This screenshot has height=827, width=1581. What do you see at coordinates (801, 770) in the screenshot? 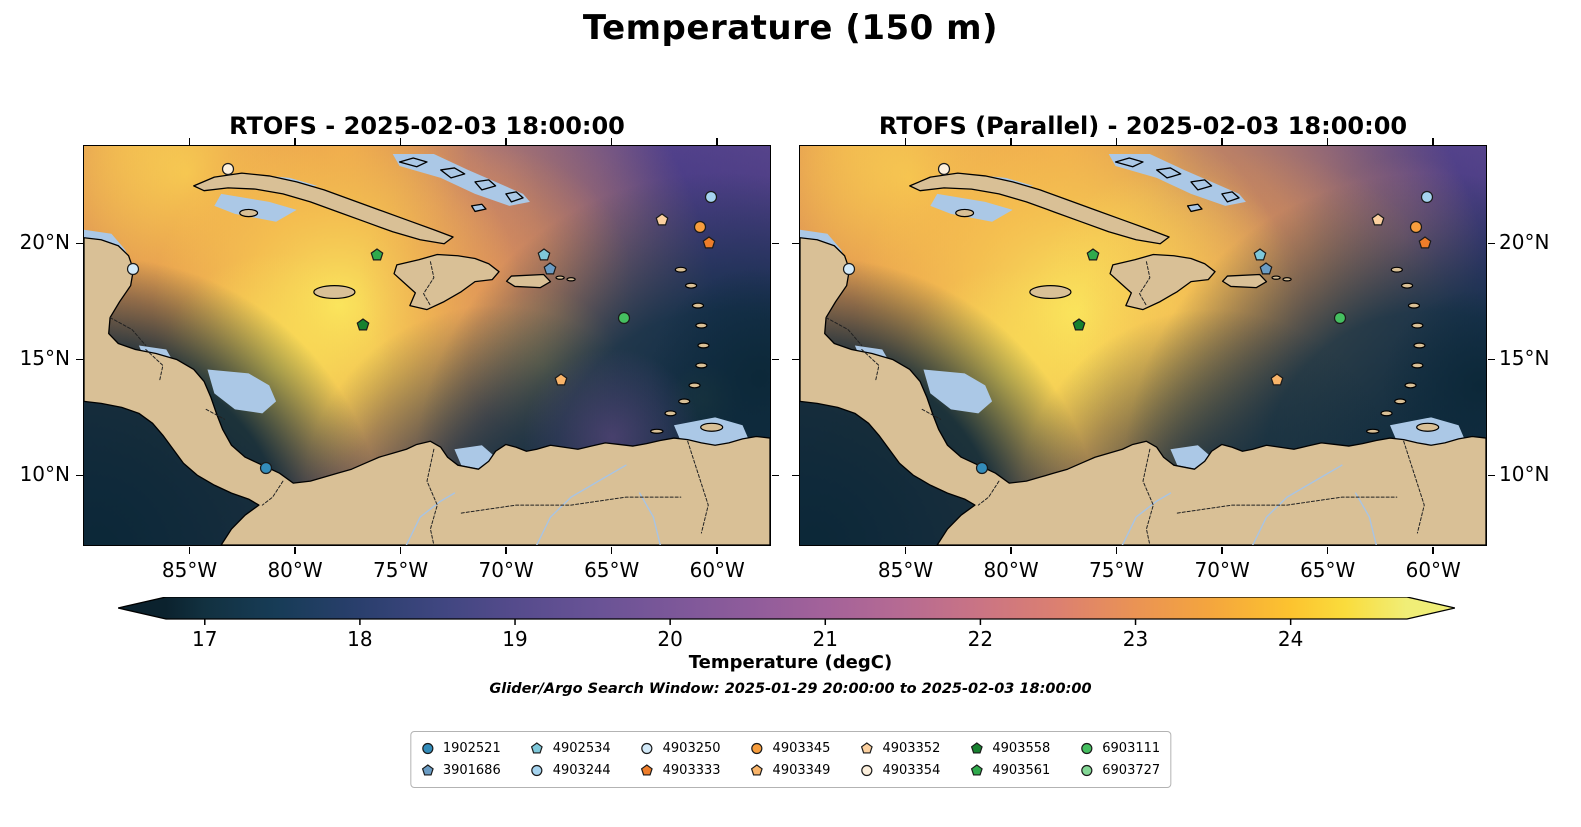
I see `legend-platform-id: 4903349` at bounding box center [801, 770].